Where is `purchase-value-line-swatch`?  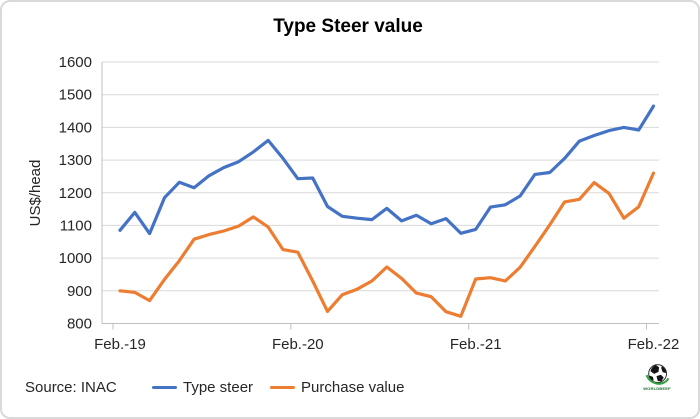 purchase-value-line-swatch is located at coordinates (283, 387).